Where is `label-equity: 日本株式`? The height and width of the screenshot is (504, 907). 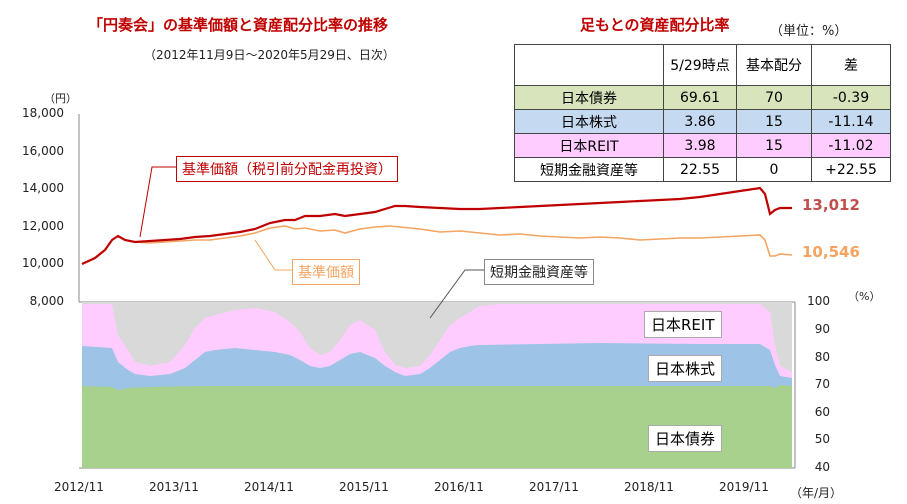
label-equity: 日本株式 is located at coordinates (685, 368).